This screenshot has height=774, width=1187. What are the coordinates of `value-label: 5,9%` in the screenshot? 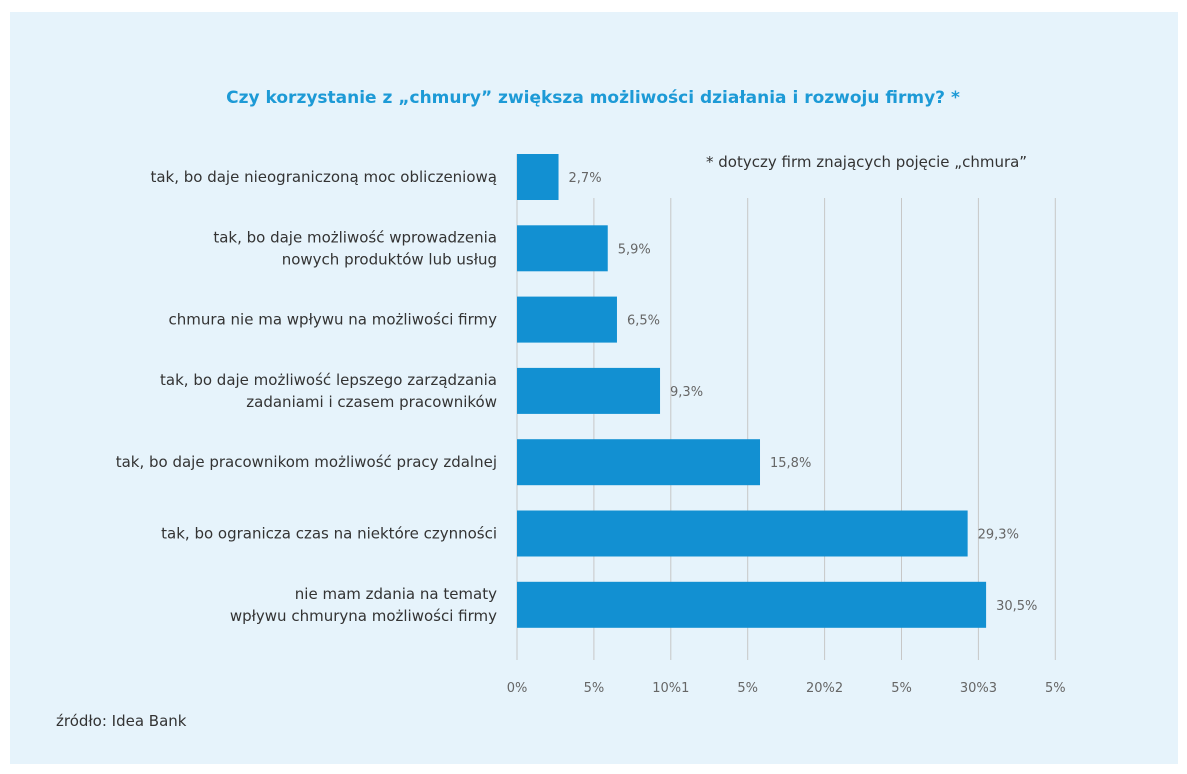 It's located at (634, 249).